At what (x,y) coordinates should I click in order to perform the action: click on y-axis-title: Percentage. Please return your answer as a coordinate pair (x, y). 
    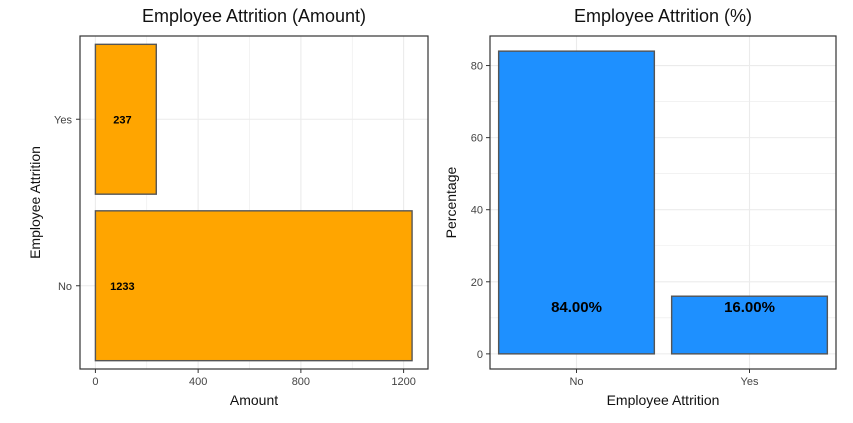
    Looking at the image, I should click on (451, 202).